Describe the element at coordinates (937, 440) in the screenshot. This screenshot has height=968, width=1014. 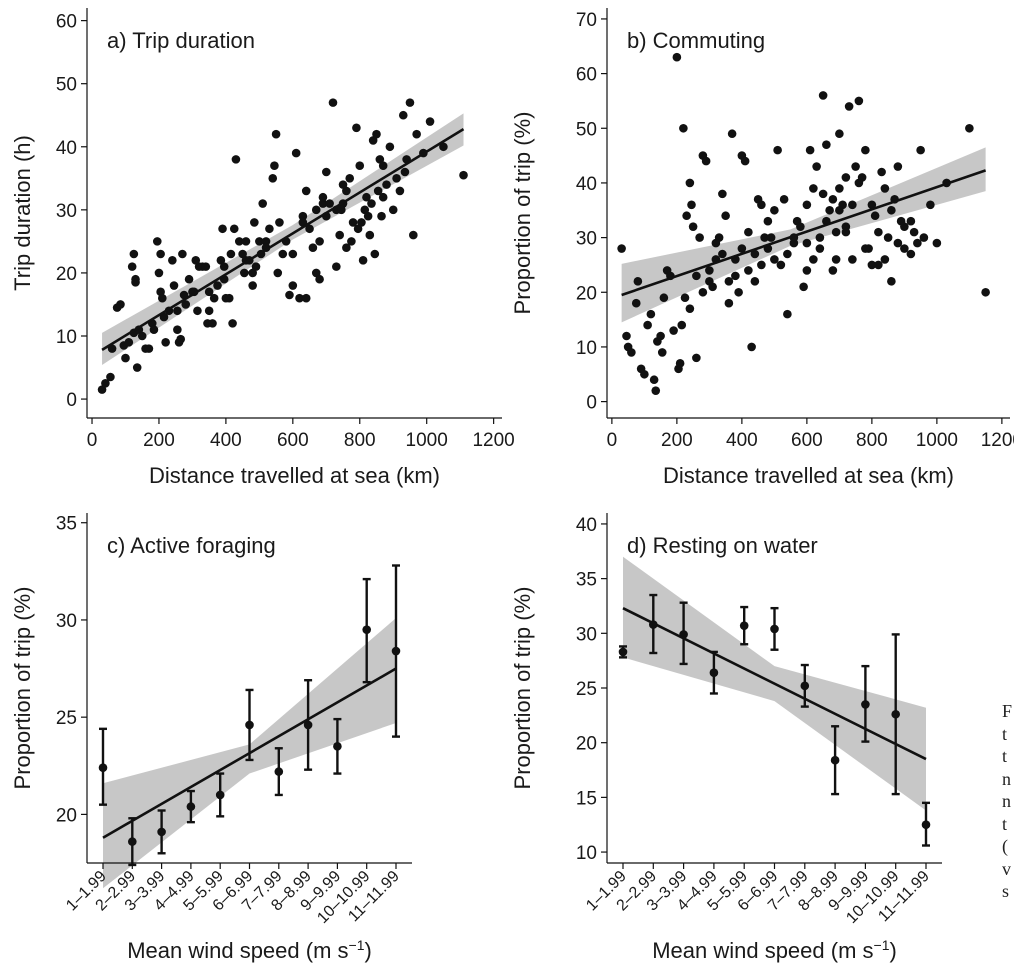
I see `x-tick-label: 1000` at that location.